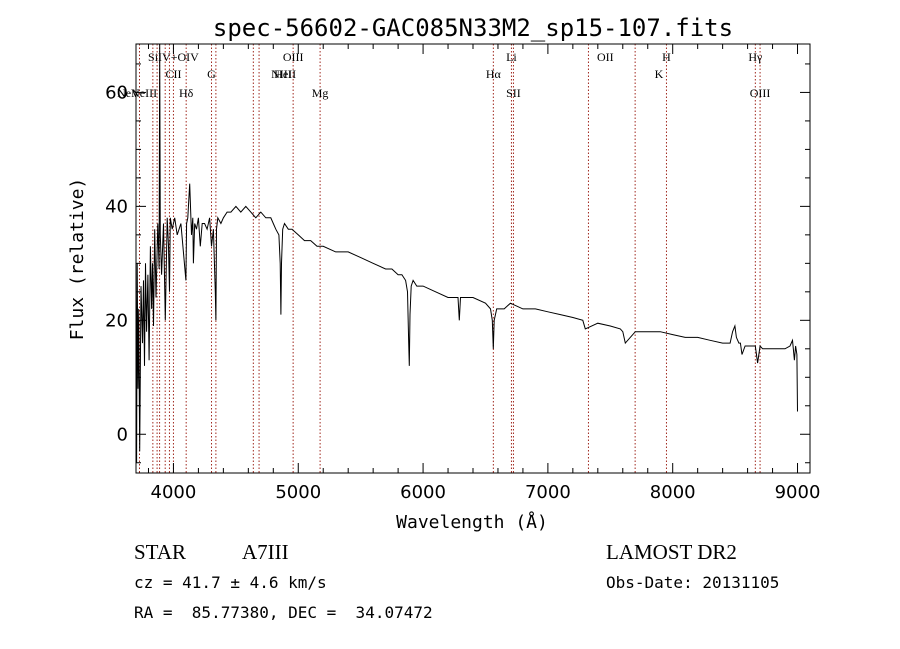 The height and width of the screenshot is (649, 900). I want to click on line-label: NeV, so click(128, 93).